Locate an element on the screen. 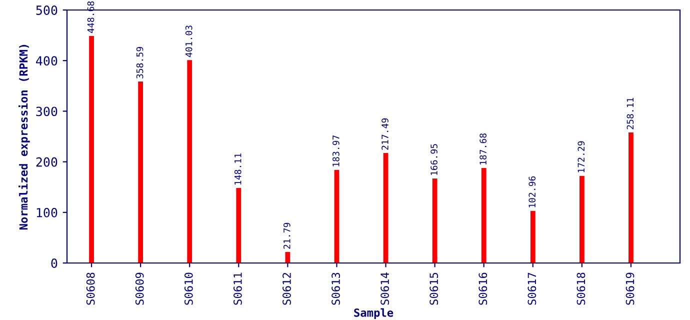 The height and width of the screenshot is (320, 690). x-tick-label: S0613 is located at coordinates (336, 288).